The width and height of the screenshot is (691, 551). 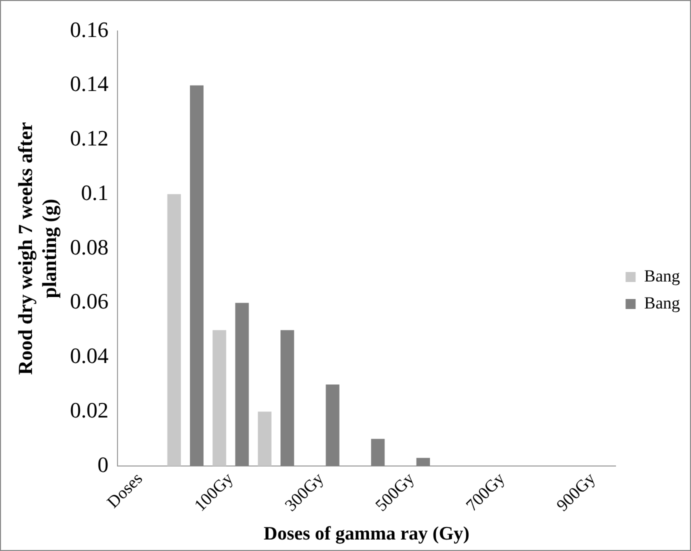 I want to click on y-tick-label: 0.1, so click(x=94, y=192).